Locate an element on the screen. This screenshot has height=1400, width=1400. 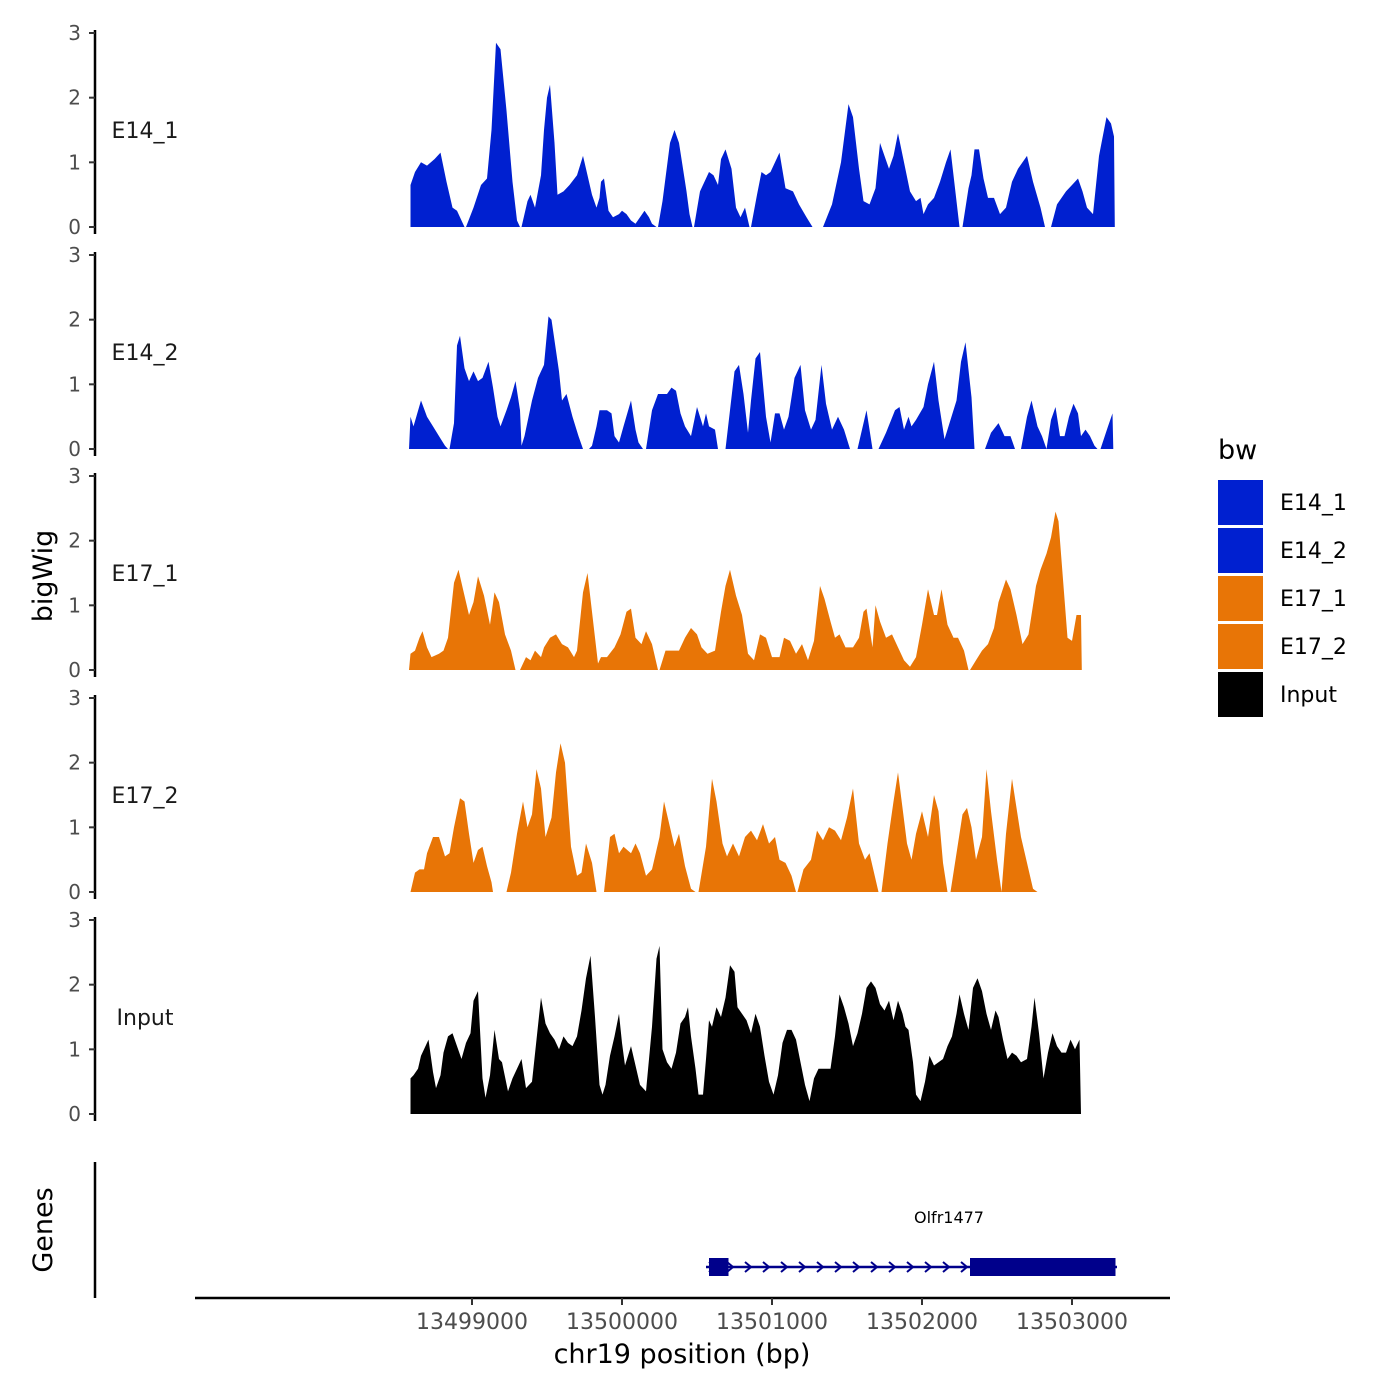
legend-label: Input is located at coordinates (1308, 695).